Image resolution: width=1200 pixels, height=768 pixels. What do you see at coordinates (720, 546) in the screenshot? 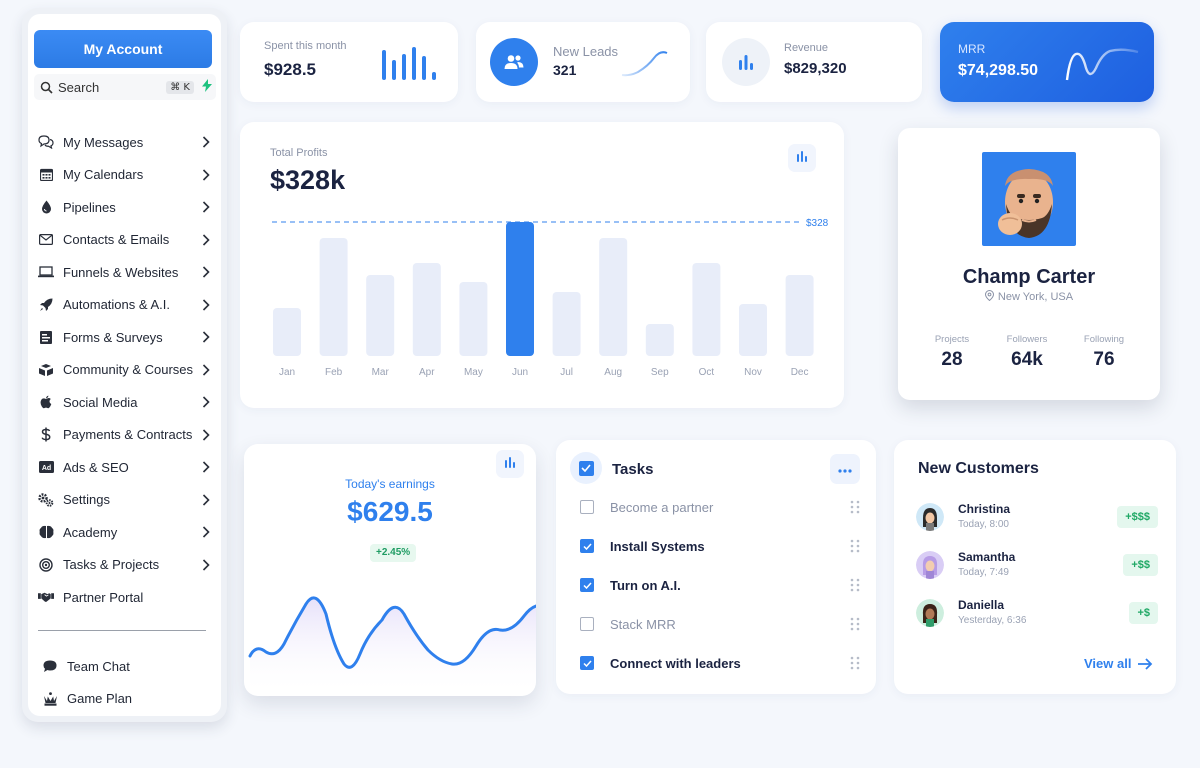
I see `task-item: Install Systems` at bounding box center [720, 546].